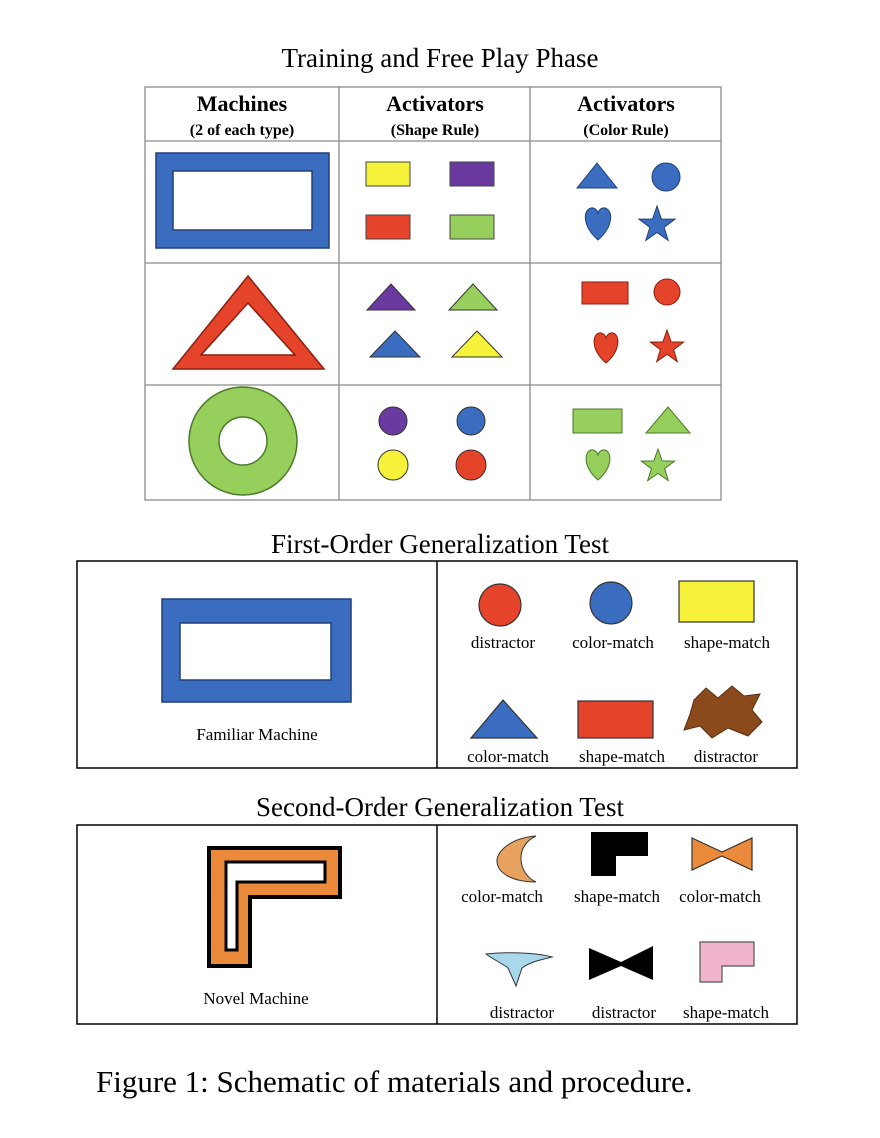 This screenshot has height=1138, width=880. Describe the element at coordinates (516, 859) in the screenshot. I see `orange-crescent-icon` at that location.